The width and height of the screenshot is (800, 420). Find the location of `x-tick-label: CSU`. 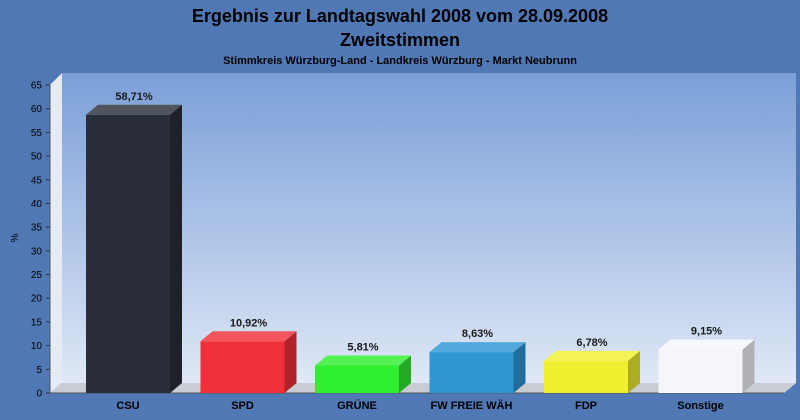

x-tick-label: CSU is located at coordinates (127, 406).